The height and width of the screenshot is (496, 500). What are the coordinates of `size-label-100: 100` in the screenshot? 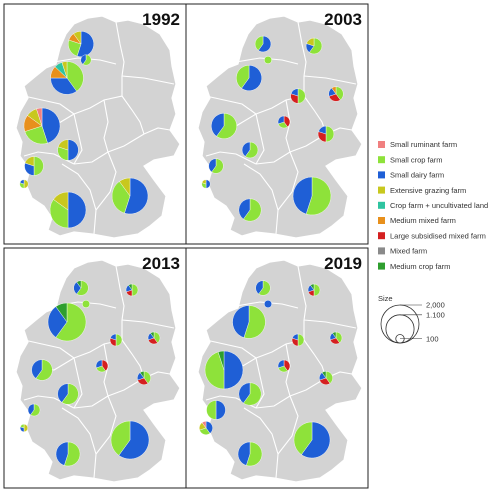 It's located at (432, 338).